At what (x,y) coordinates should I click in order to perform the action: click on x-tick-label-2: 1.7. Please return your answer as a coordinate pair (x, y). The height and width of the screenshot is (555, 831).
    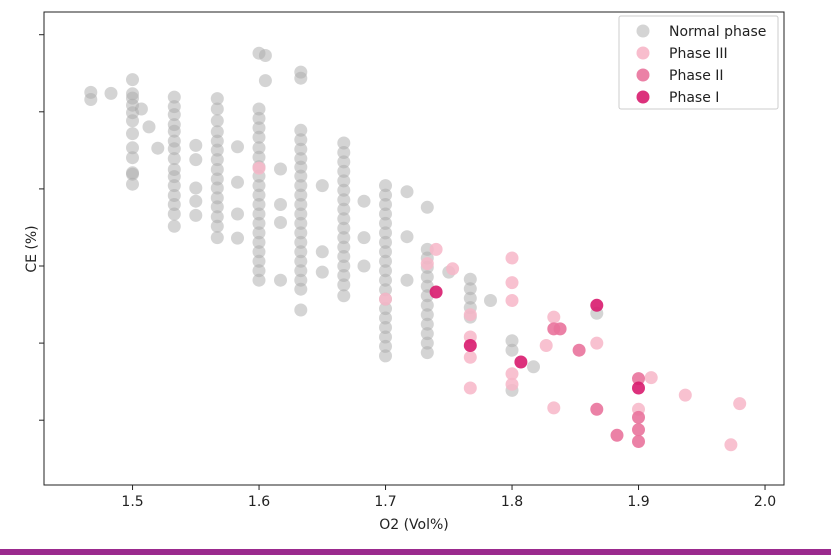
    Looking at the image, I should click on (385, 502).